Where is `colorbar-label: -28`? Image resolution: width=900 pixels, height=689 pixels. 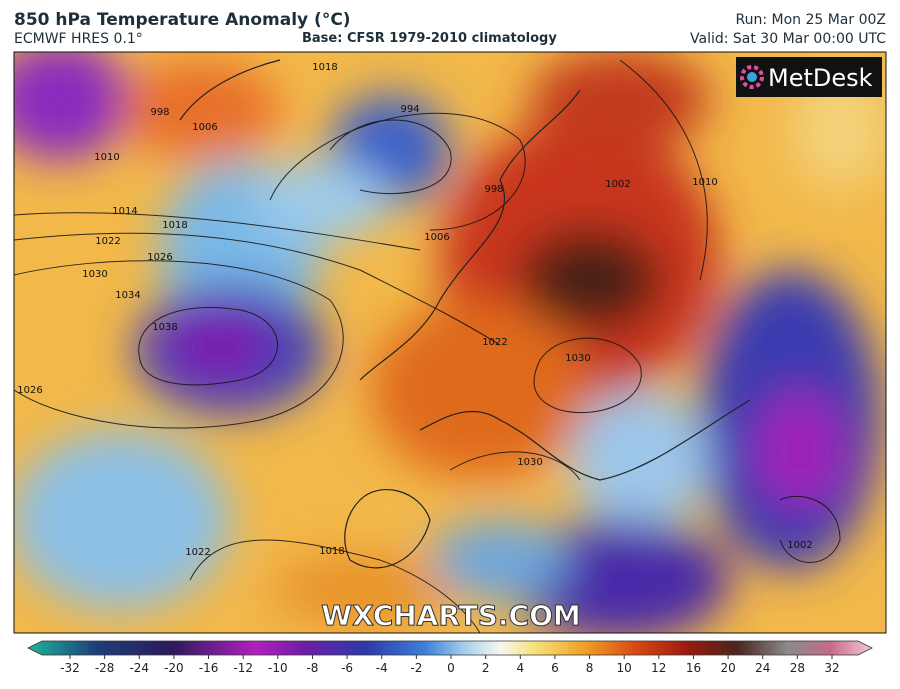 colorbar-label: -28 is located at coordinates (105, 668).